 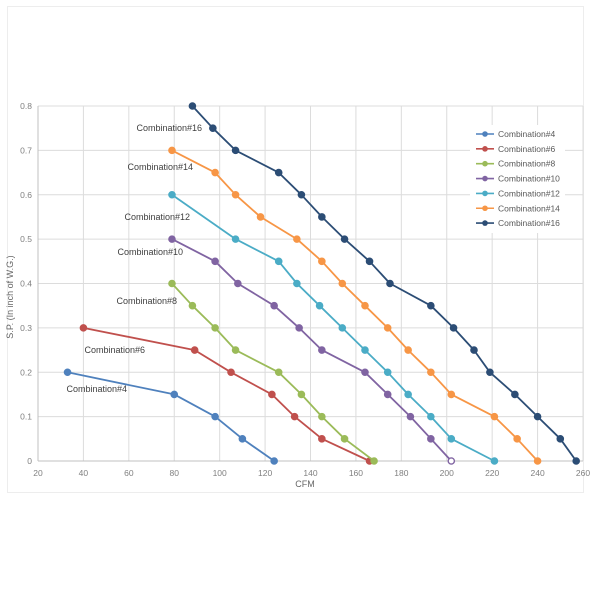 I want to click on legend-item-Combination#6: Combination#6, so click(x=515, y=149).